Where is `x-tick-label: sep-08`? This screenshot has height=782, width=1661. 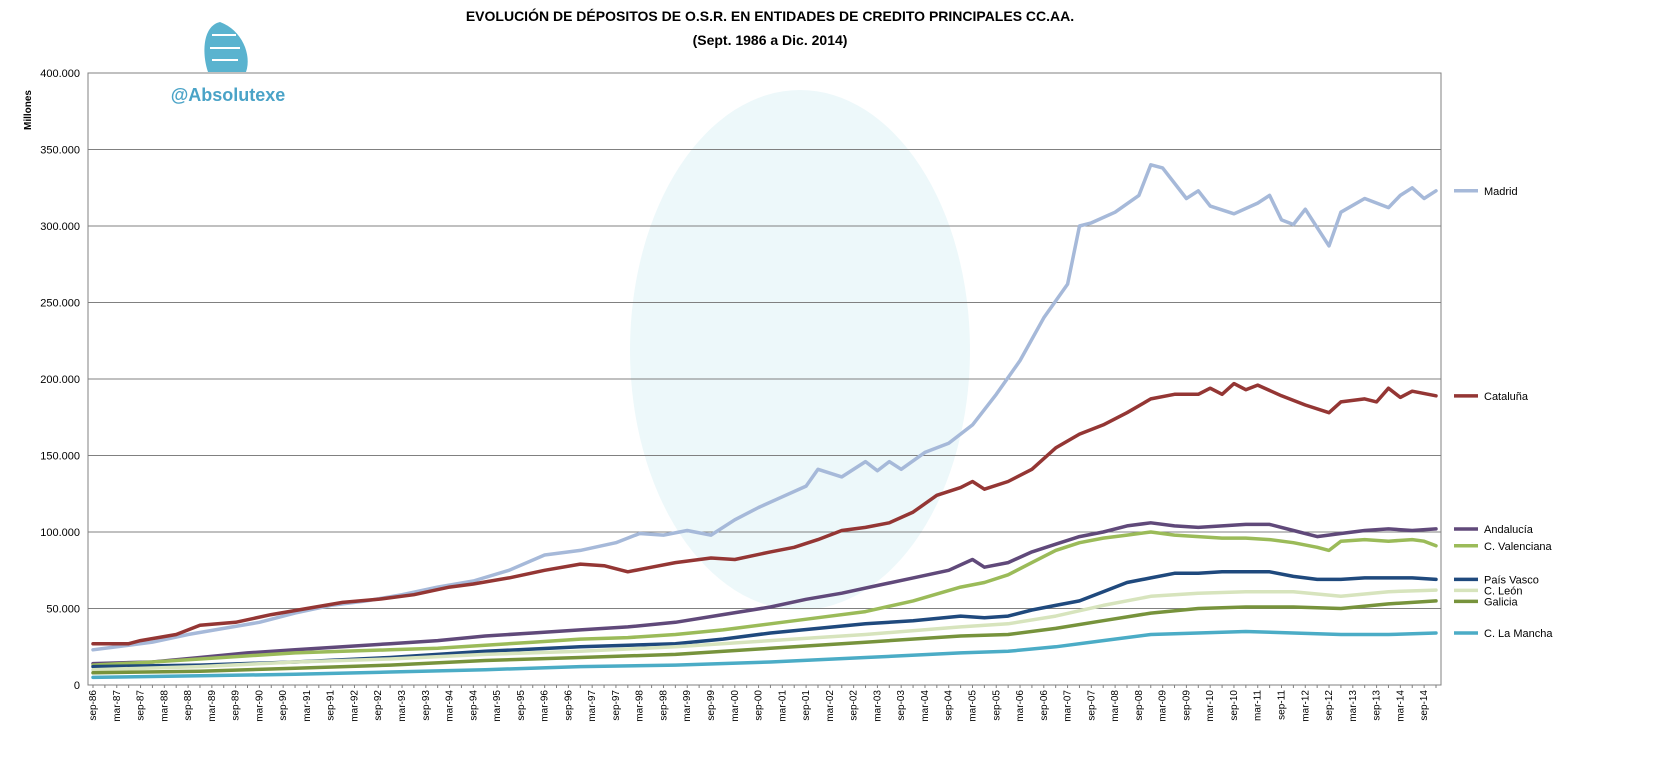 x-tick-label: sep-08 is located at coordinates (1139, 705).